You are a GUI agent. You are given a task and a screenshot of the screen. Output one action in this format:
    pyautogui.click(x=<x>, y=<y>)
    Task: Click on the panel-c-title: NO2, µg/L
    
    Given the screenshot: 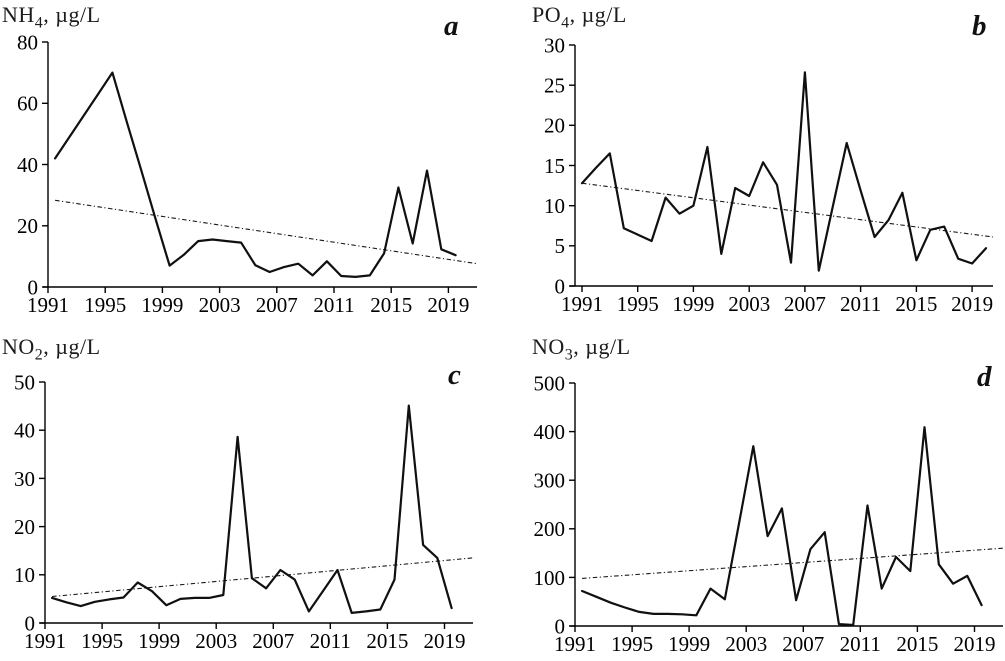 What is the action you would take?
    pyautogui.click(x=51, y=349)
    